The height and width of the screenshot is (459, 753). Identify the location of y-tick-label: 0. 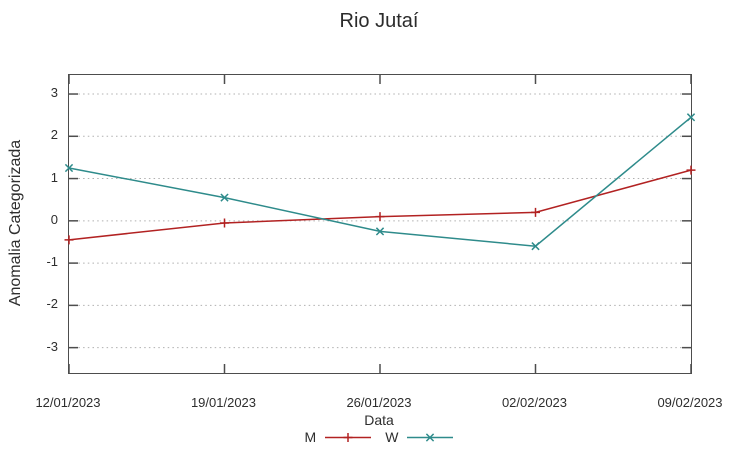
(54, 219).